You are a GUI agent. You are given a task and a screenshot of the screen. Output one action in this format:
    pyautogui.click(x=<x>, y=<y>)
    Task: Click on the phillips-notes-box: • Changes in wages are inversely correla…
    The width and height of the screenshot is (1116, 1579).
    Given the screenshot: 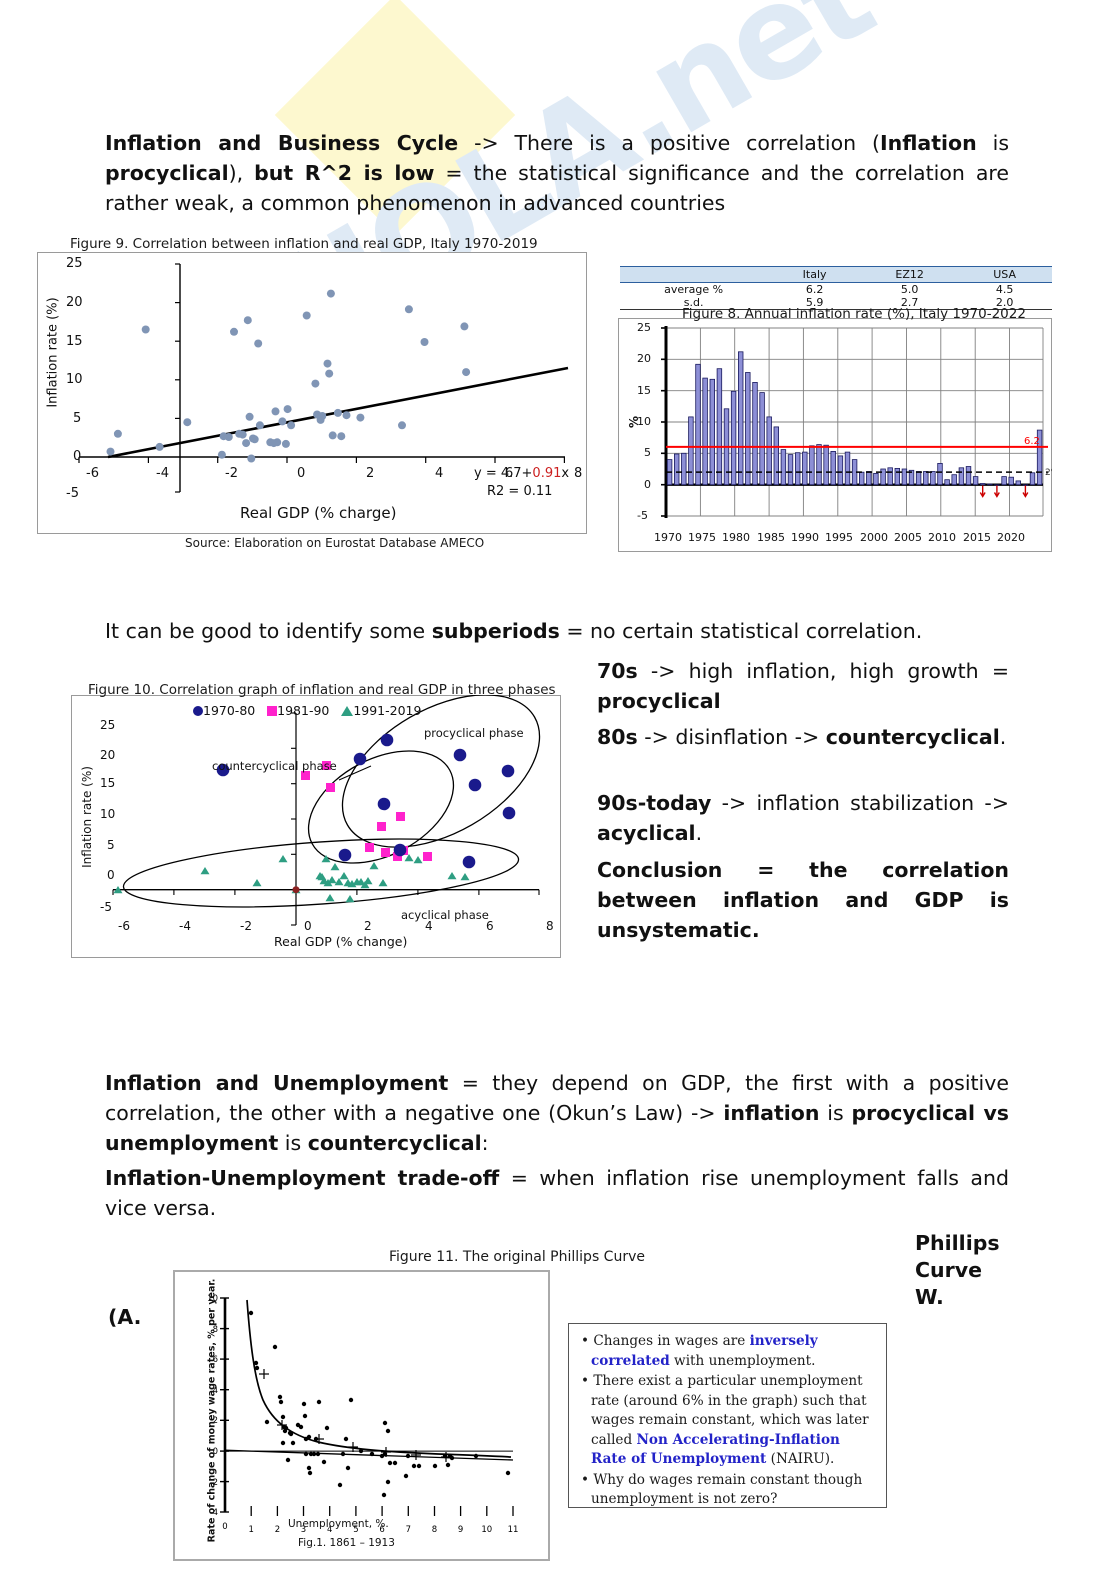 What is the action you would take?
    pyautogui.click(x=727, y=1415)
    